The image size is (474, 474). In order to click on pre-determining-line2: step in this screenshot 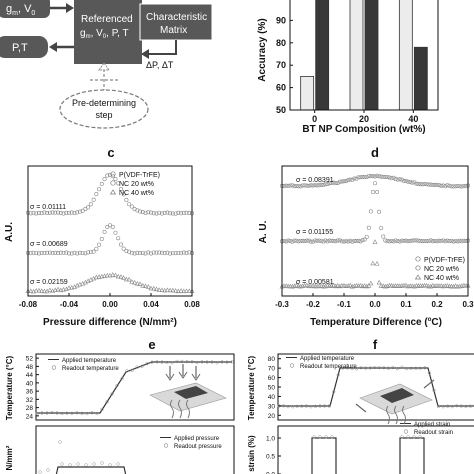, I will do `click(103, 115)`.